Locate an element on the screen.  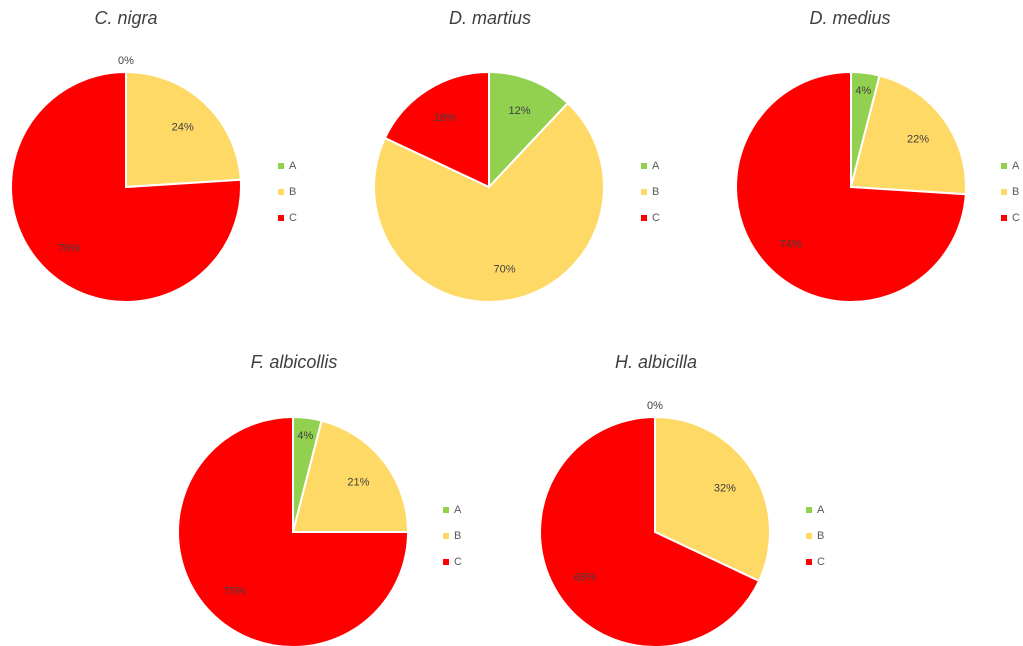
chart-title: D. medius is located at coordinates (850, 18).